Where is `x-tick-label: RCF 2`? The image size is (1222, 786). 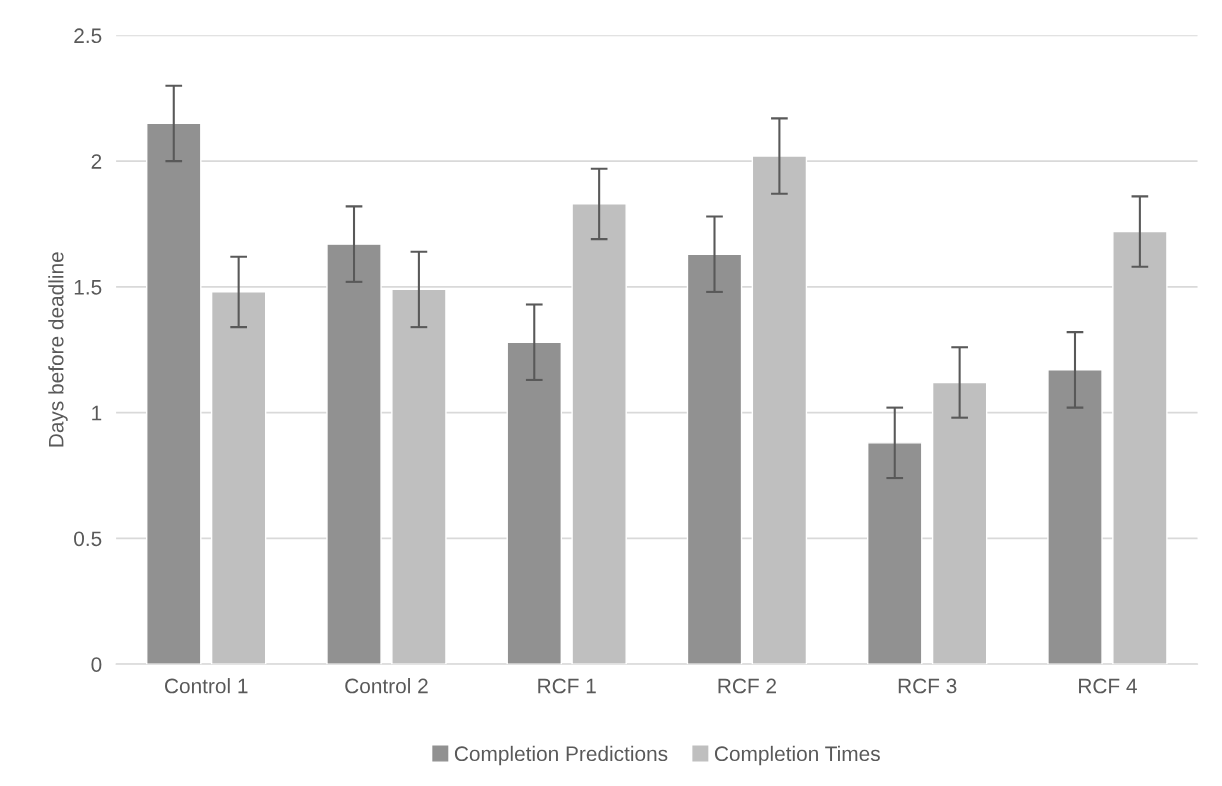 x-tick-label: RCF 2 is located at coordinates (747, 686).